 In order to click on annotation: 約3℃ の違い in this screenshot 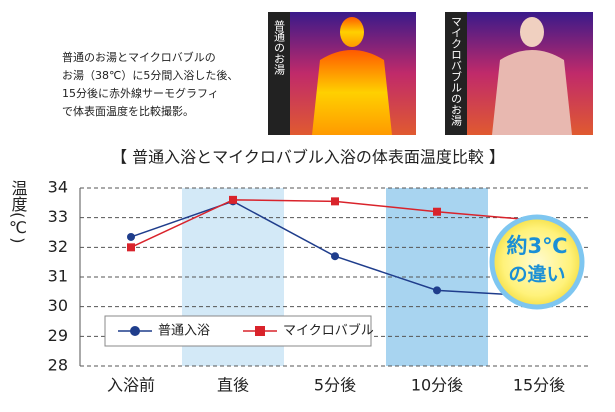, I will do `click(537, 262)`.